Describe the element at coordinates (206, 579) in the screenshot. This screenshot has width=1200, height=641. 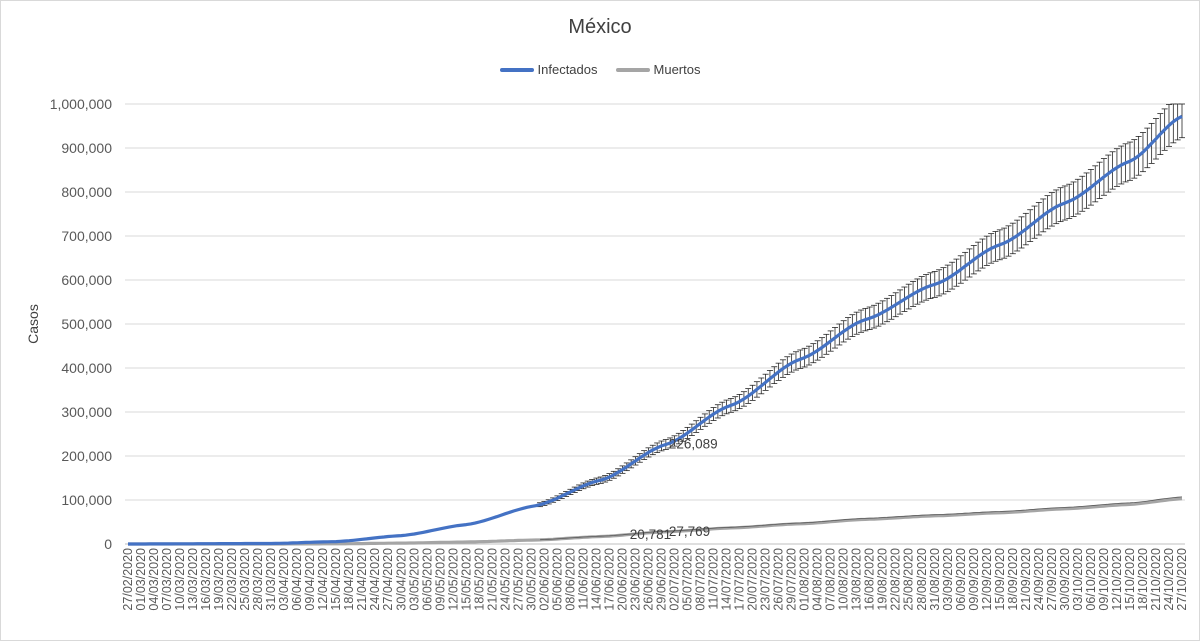
I see `x-tick-label: 16/03/2020` at that location.